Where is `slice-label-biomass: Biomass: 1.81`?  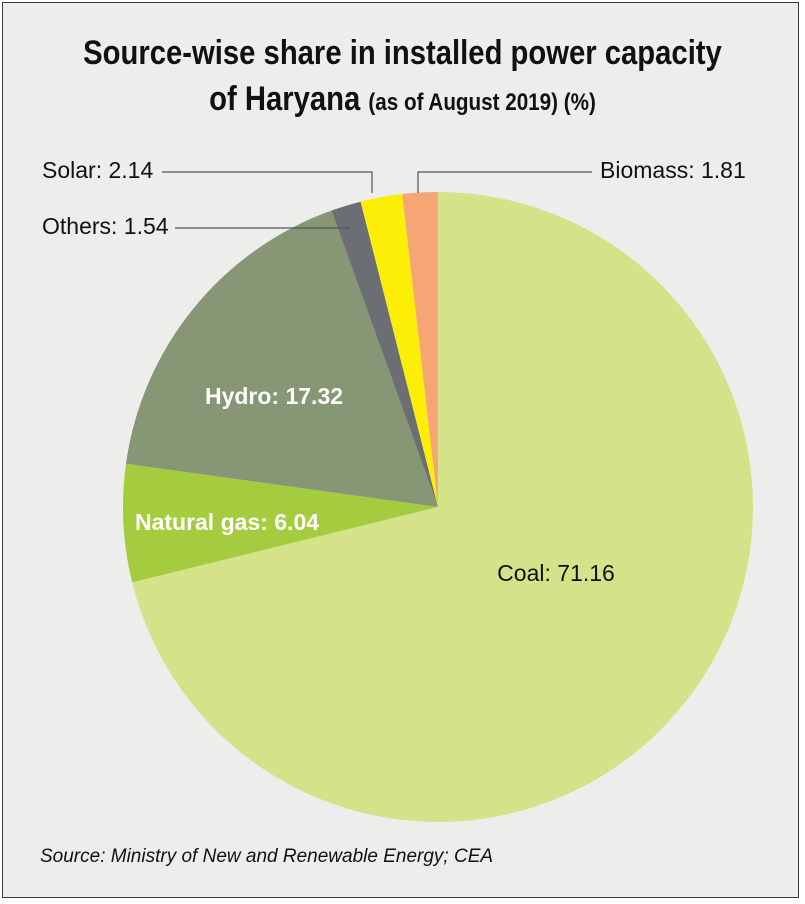 slice-label-biomass: Biomass: 1.81 is located at coordinates (673, 170).